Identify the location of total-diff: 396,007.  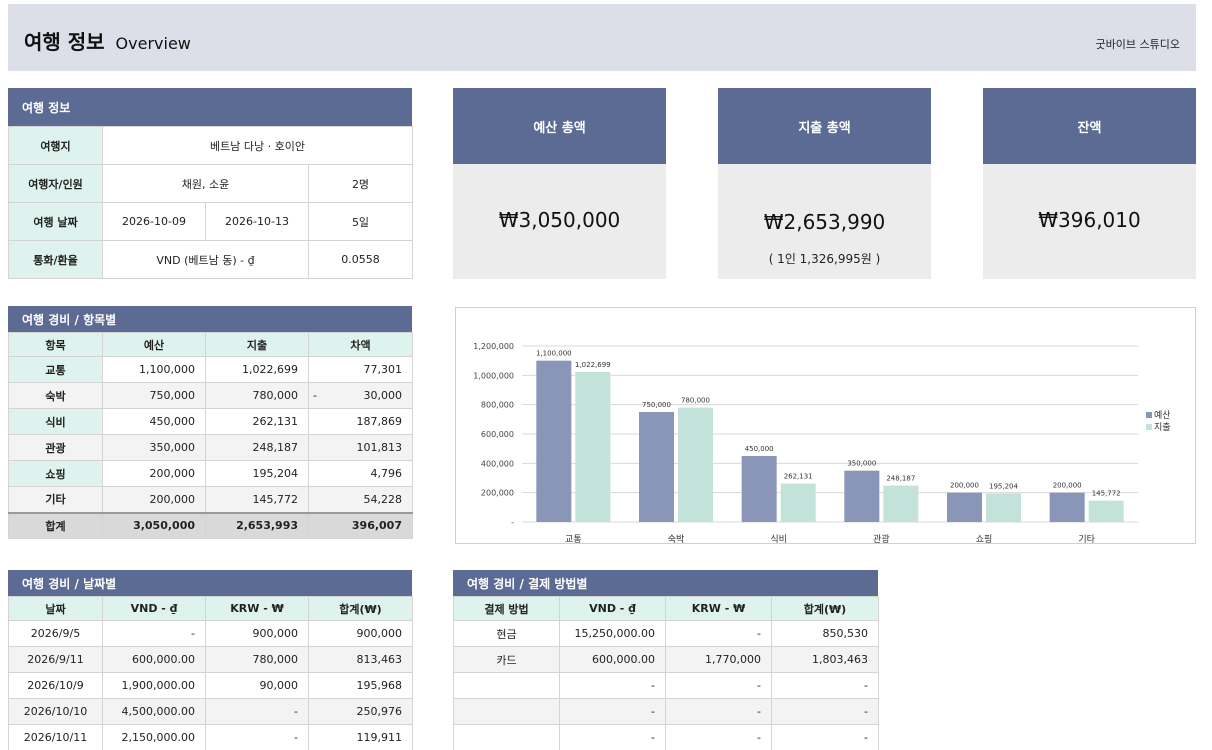
(360, 525).